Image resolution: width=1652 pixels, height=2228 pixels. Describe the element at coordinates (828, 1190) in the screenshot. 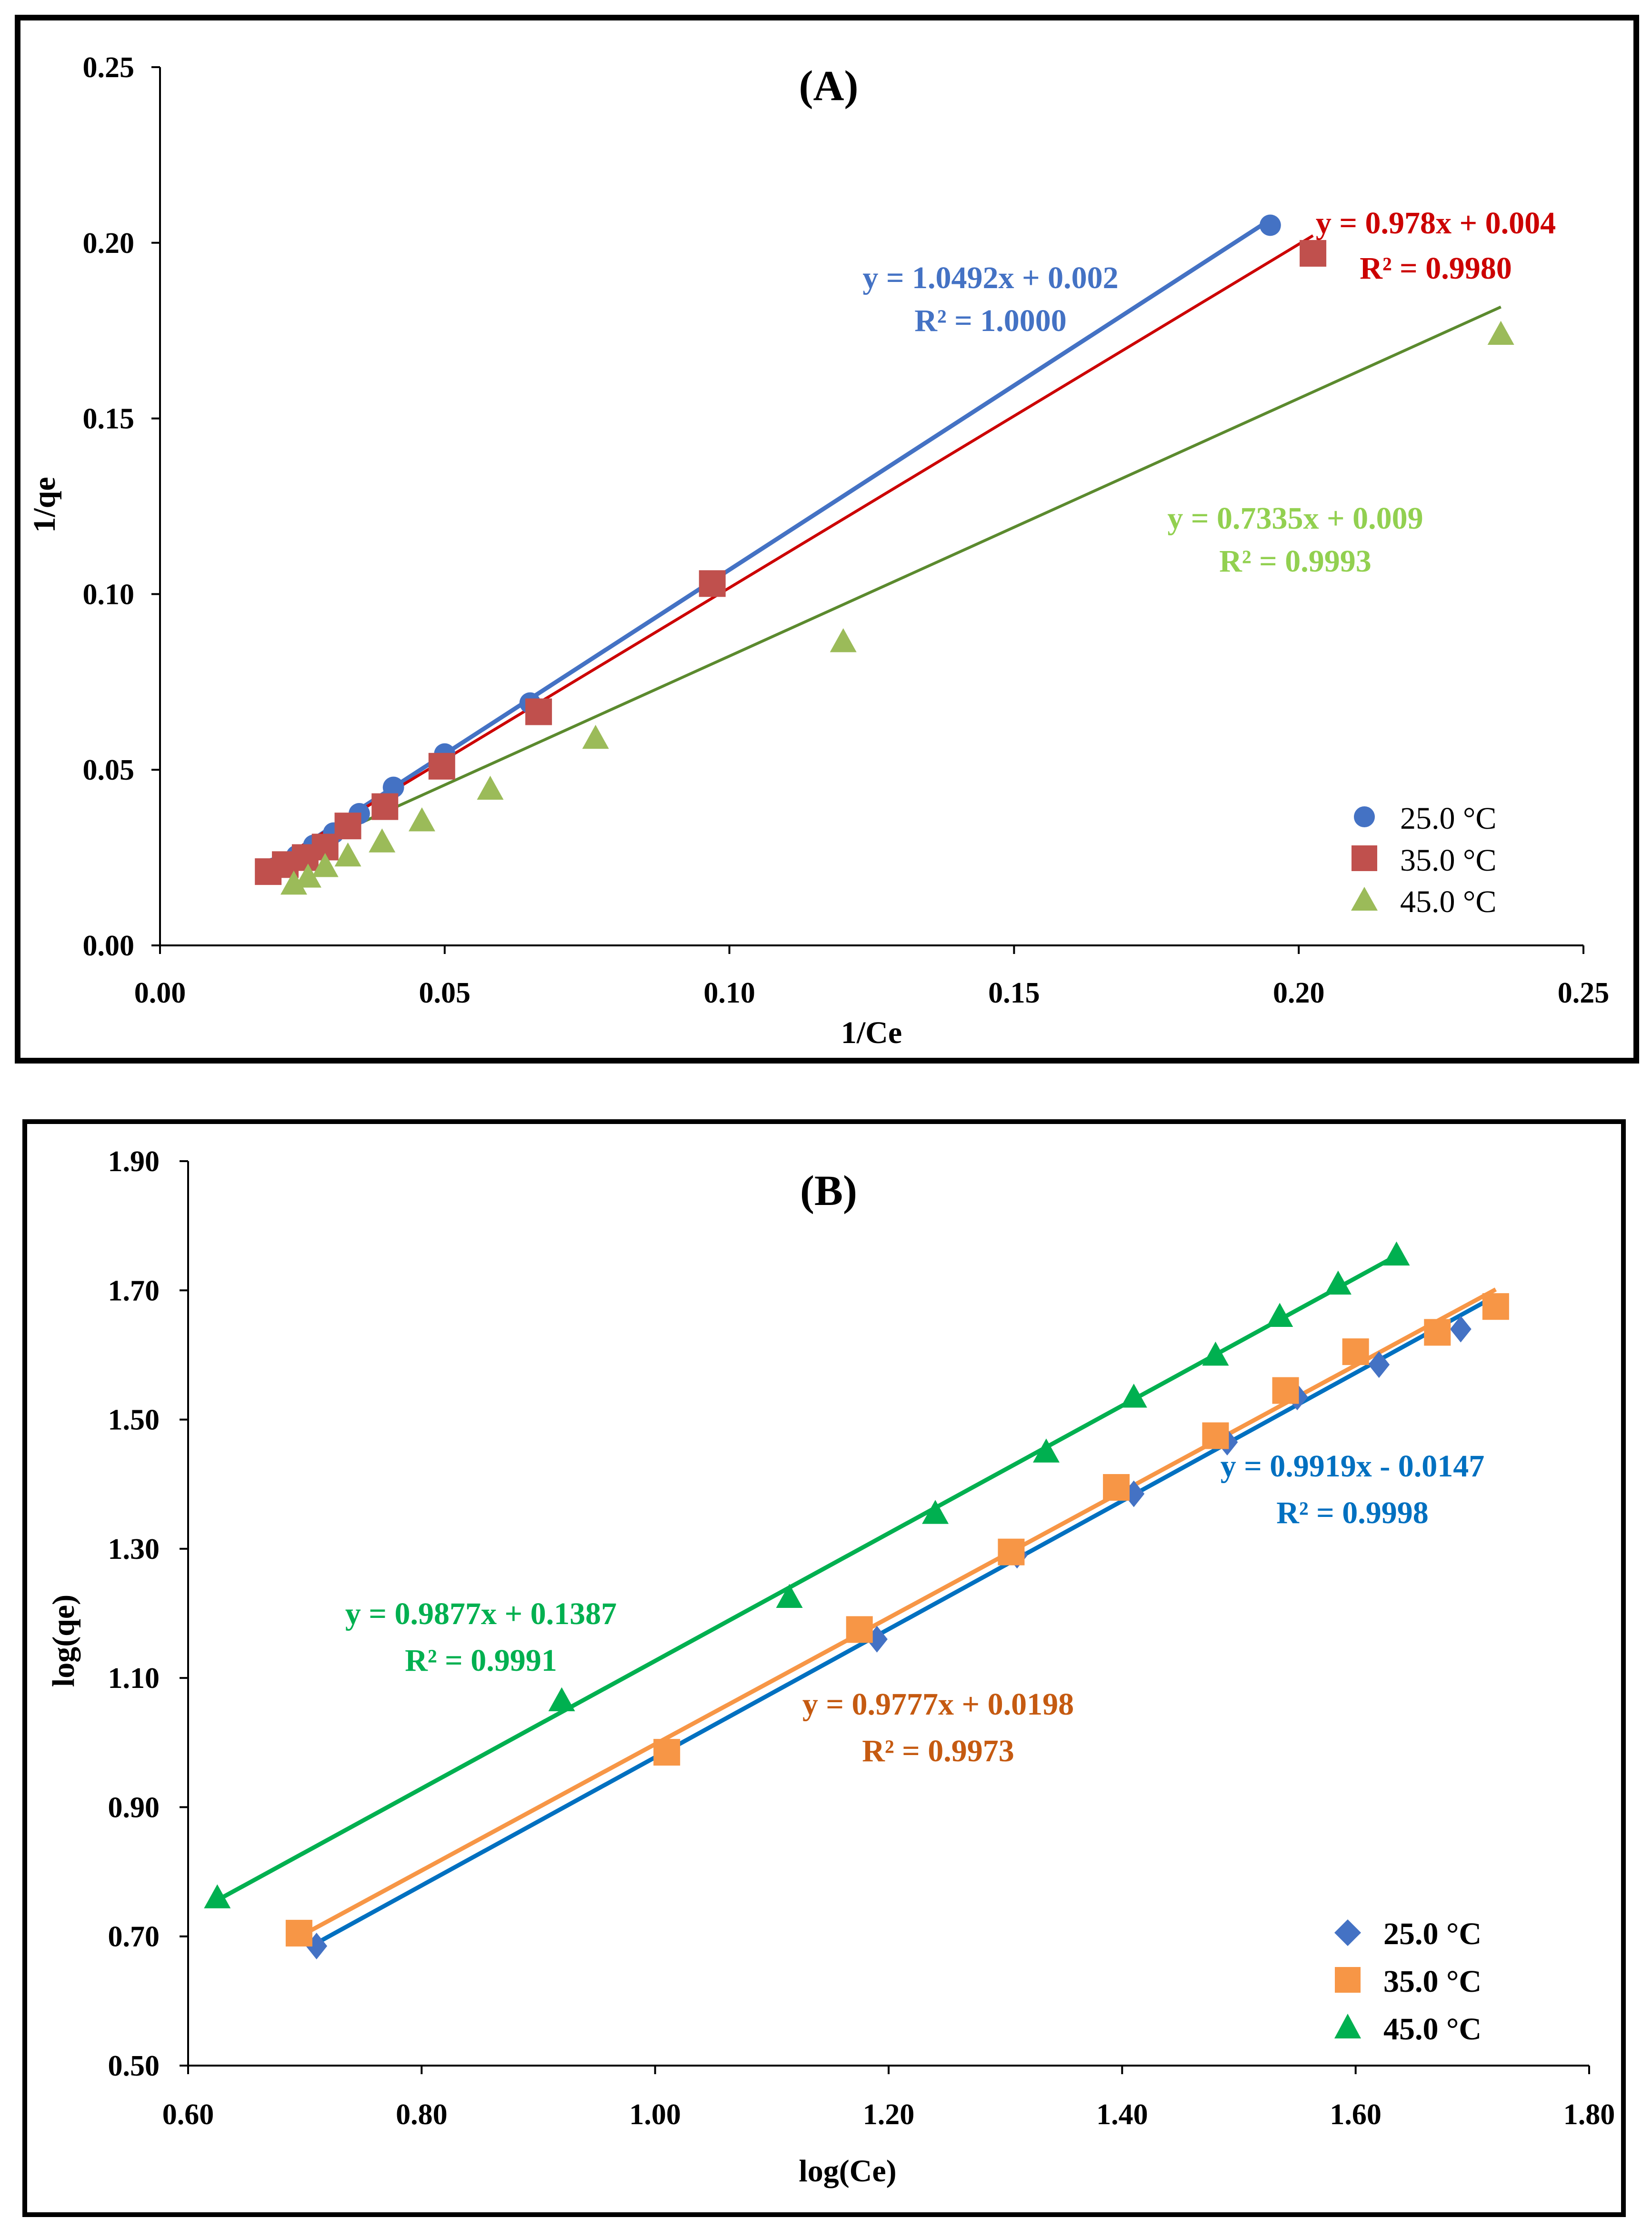

I see `panel-b-title: (B)` at that location.